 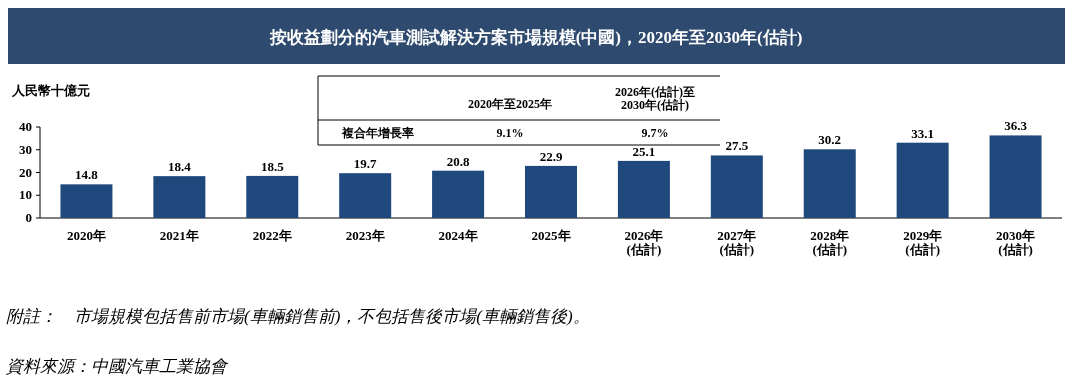 What do you see at coordinates (644, 242) in the screenshot?
I see `x-tick-label: 2026年 (估計)` at bounding box center [644, 242].